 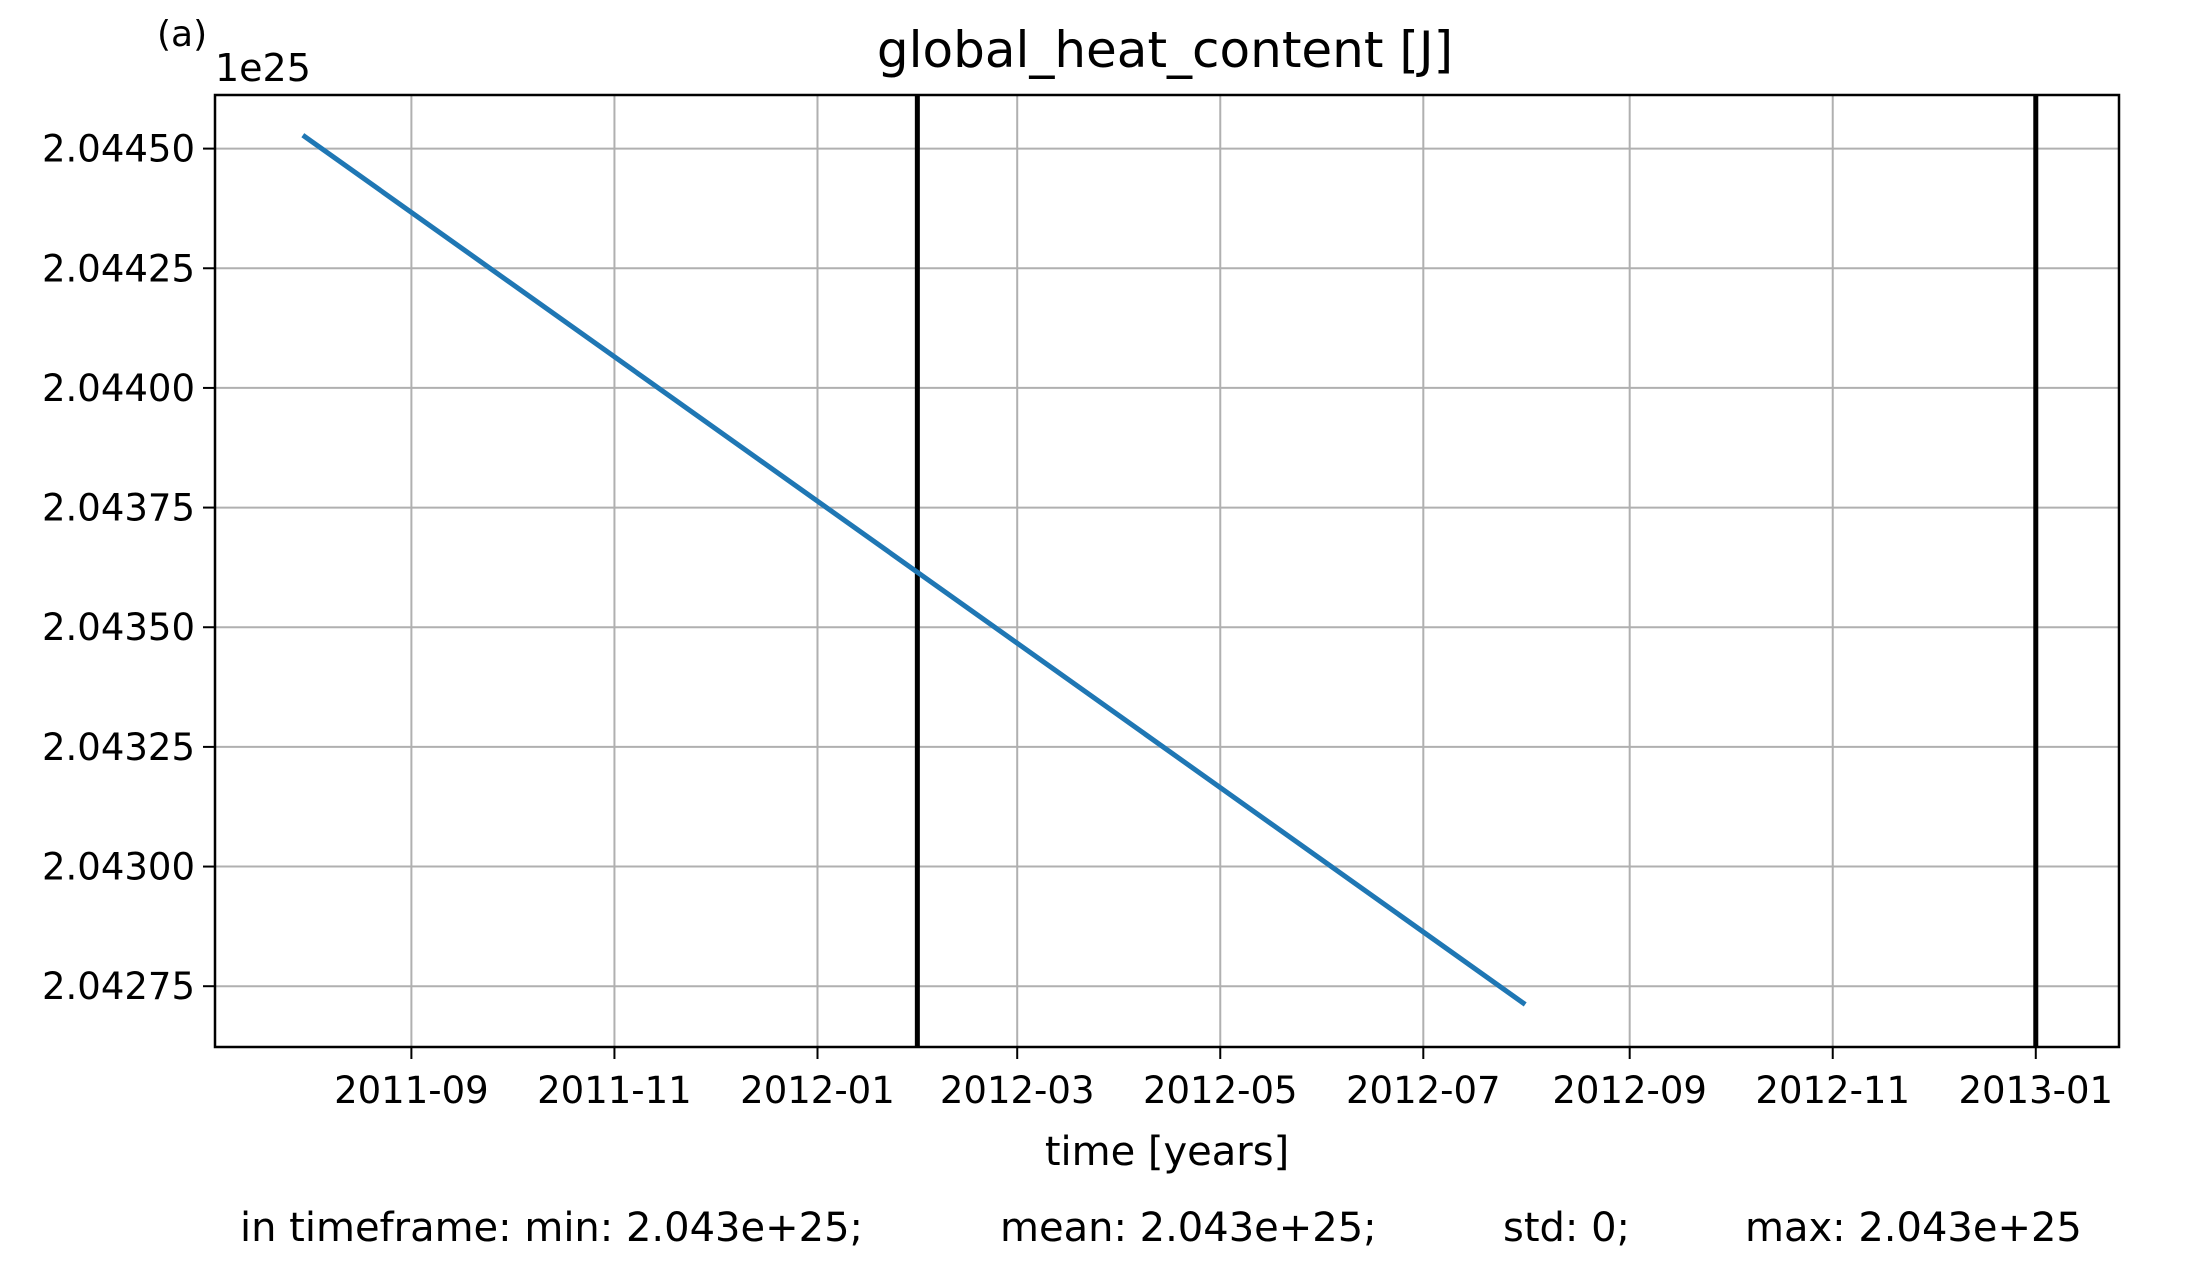 I want to click on y-tick-label: 2.04425, so click(x=118, y=268).